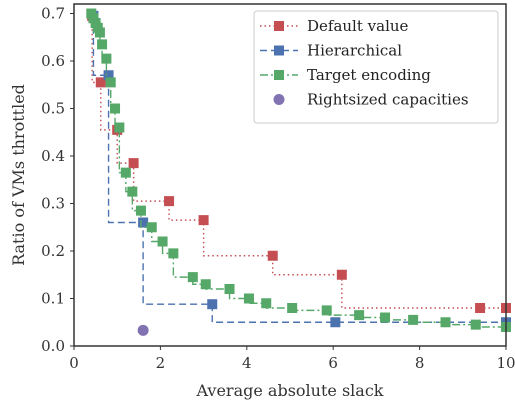 Image resolution: width=515 pixels, height=407 pixels. What do you see at coordinates (18, 175) in the screenshot?
I see `y-axis-label: Ratio of VMs throttled` at bounding box center [18, 175].